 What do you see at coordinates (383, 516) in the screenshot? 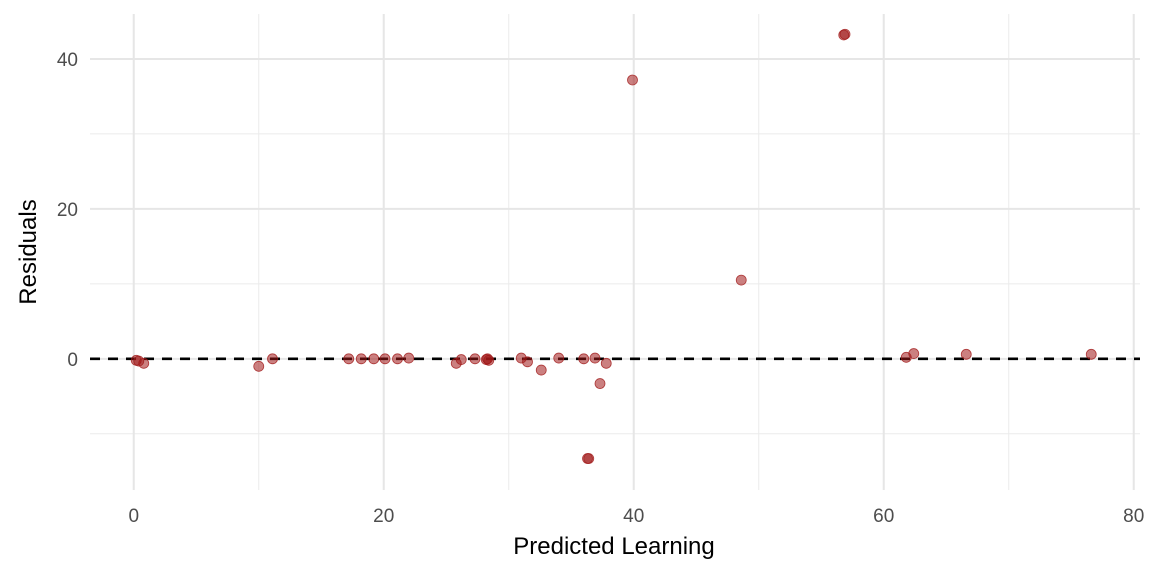
I see `x-tick-label: 20` at bounding box center [383, 516].